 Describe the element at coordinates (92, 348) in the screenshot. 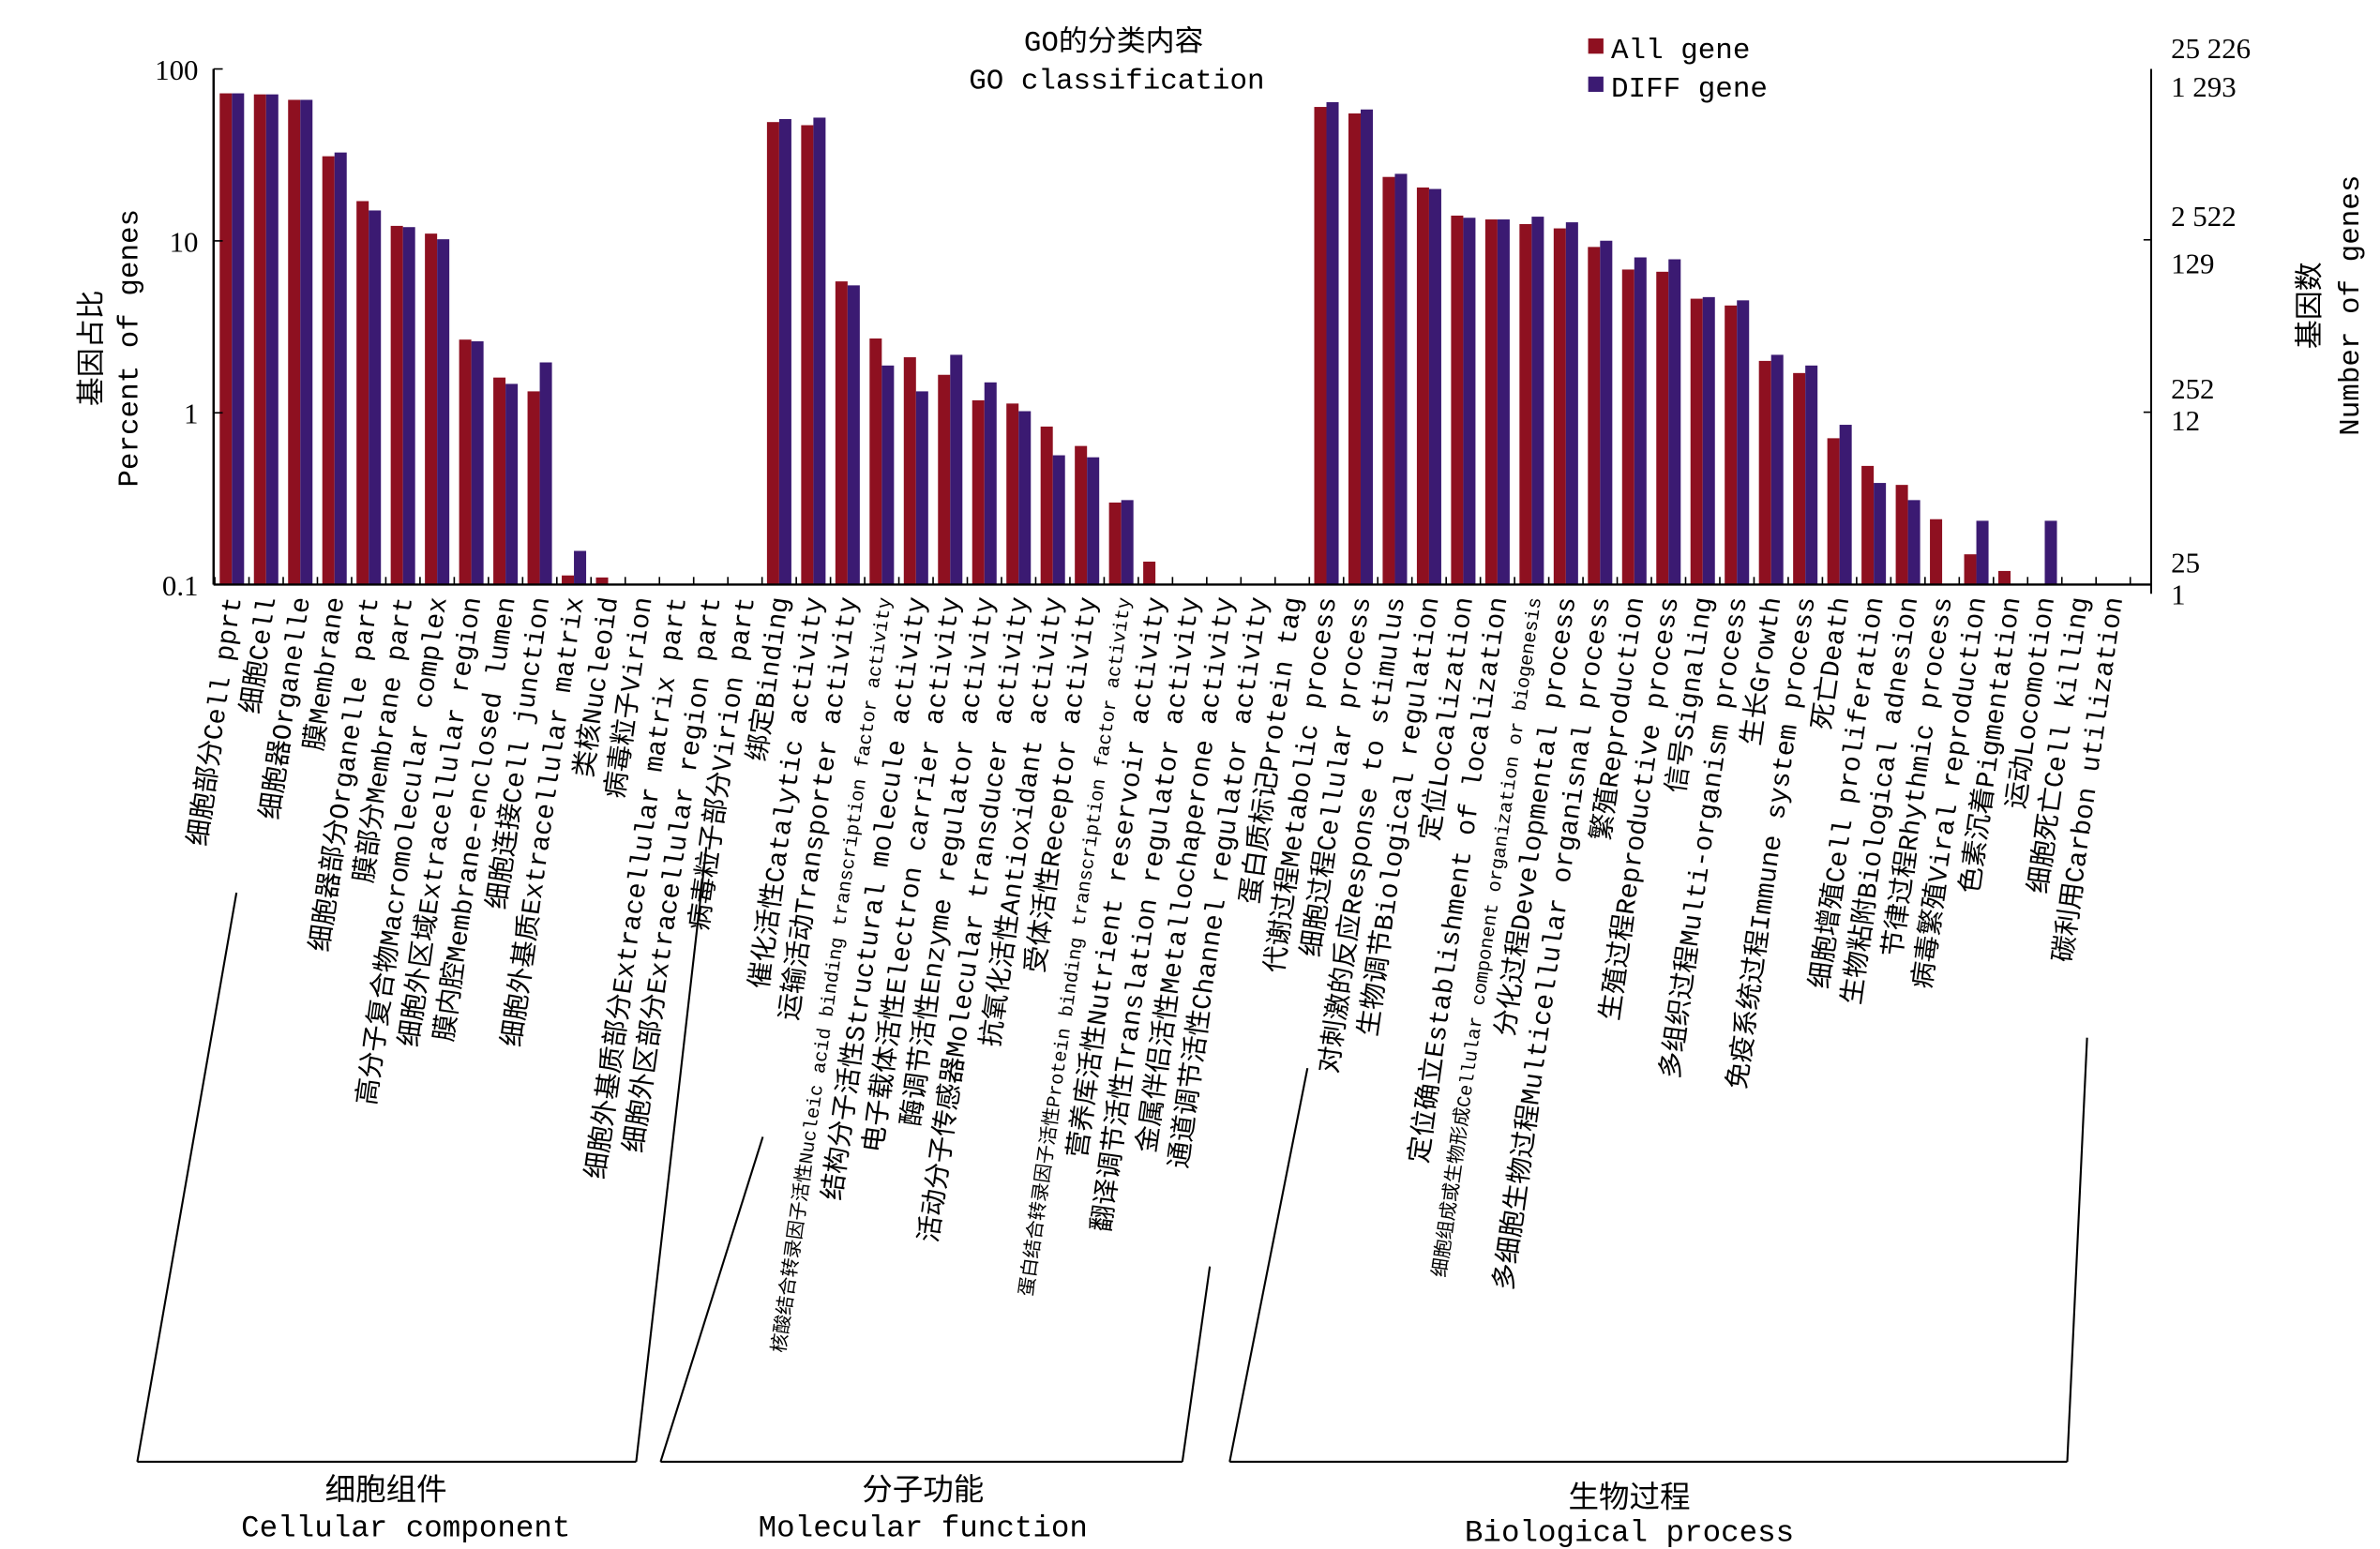

I see `y-axis-title-cn: 基因占比` at that location.